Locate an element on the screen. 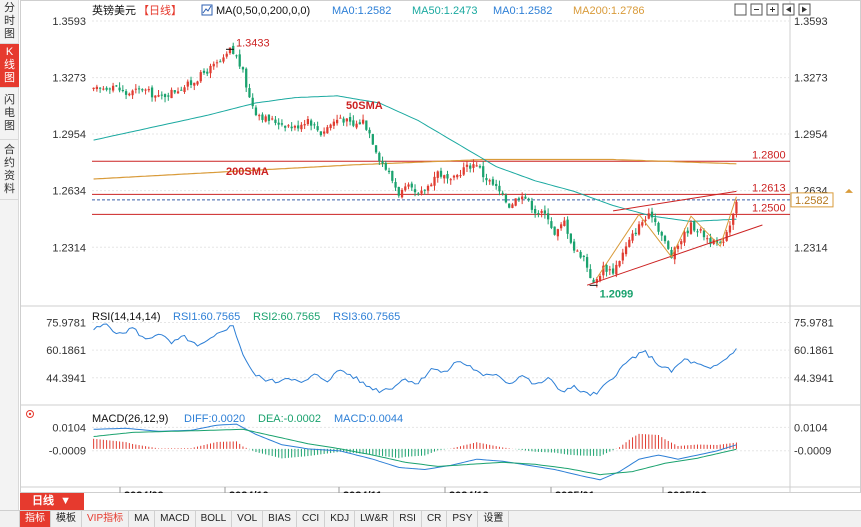 This screenshot has height=527, width=861. side-tab-label: 合约资料 is located at coordinates (9, 169).